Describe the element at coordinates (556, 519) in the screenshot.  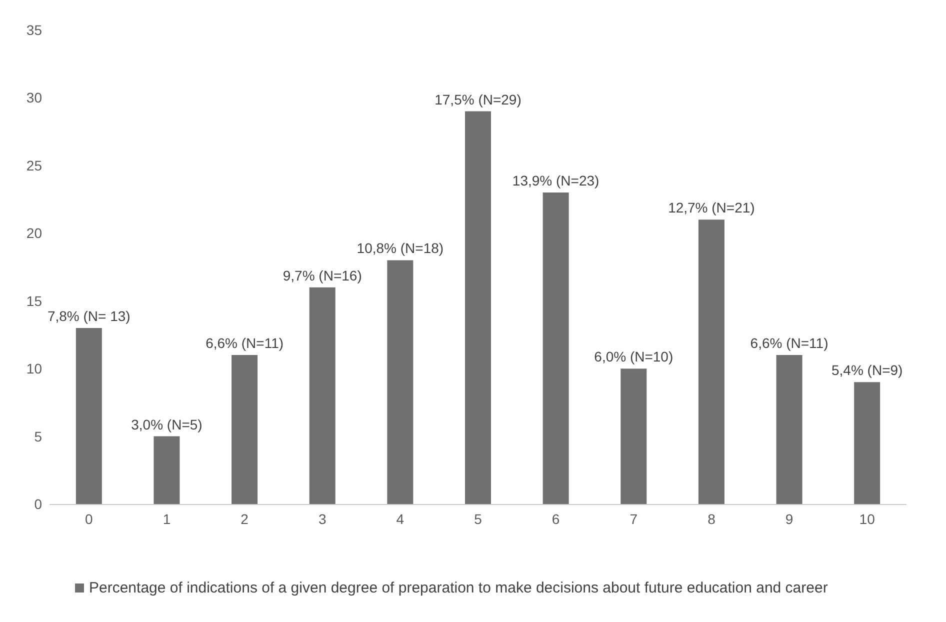
I see `x-tick-label: 6` at that location.